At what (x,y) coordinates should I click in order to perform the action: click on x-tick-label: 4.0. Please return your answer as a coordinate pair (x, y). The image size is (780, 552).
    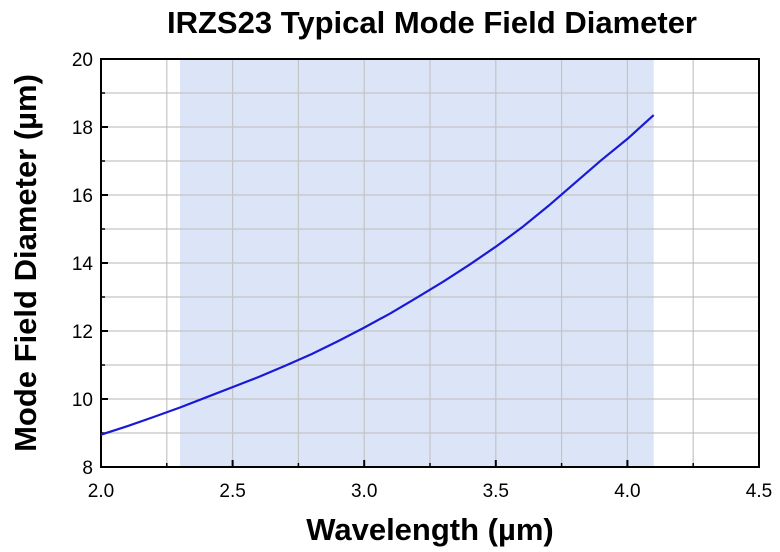
    Looking at the image, I should click on (627, 491).